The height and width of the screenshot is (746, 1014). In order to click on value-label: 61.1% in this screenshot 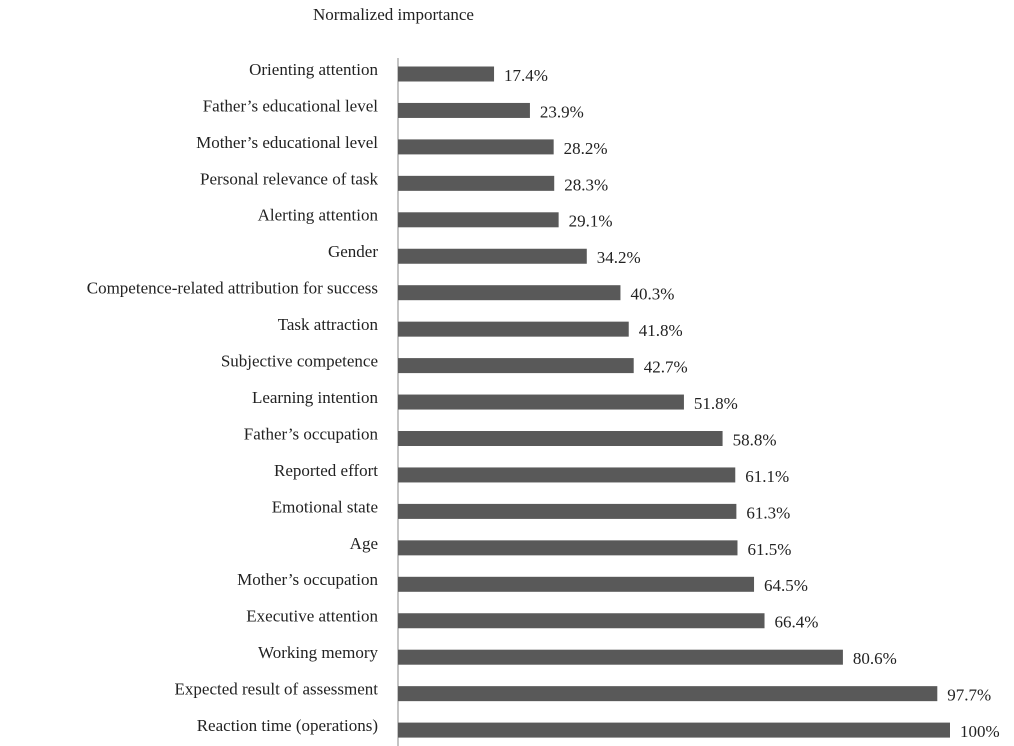, I will do `click(767, 476)`.